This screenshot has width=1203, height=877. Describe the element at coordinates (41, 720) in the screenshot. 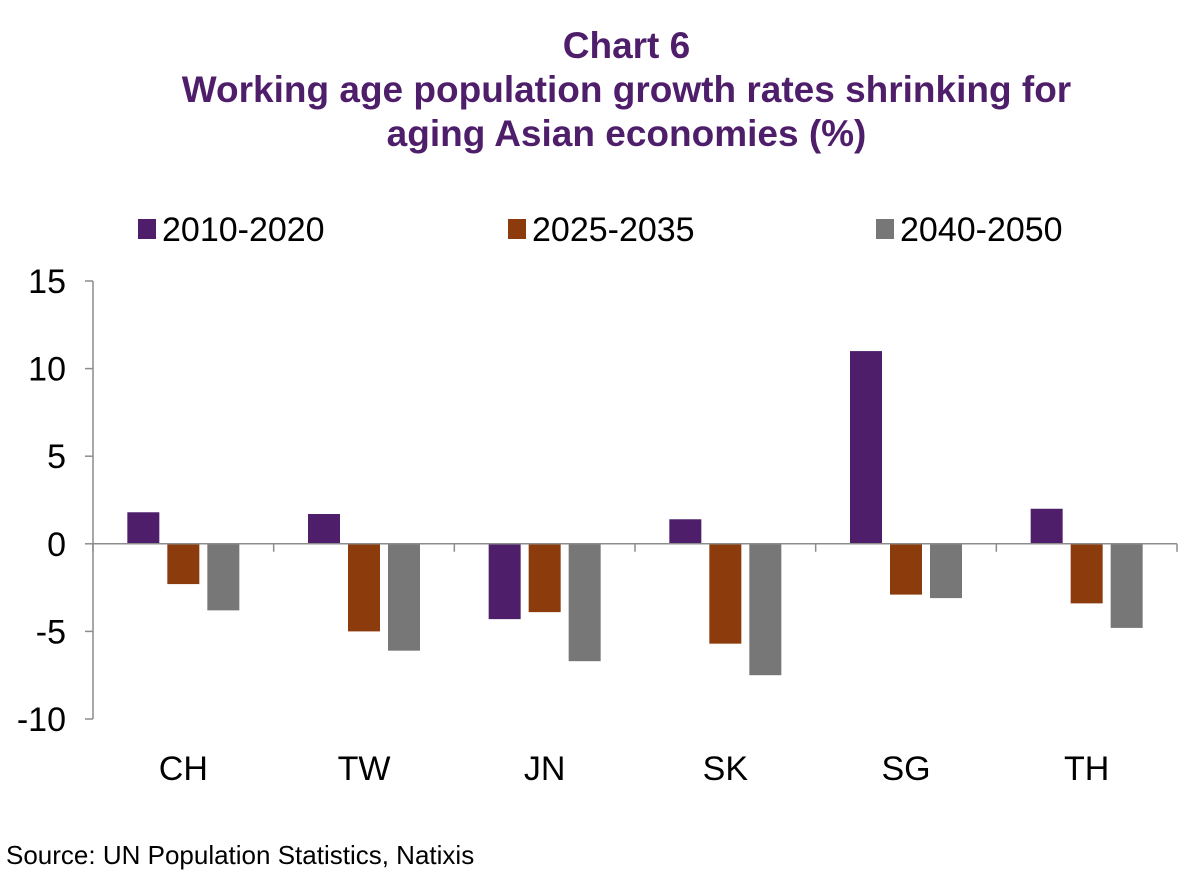

I see `y-tick-label: -10` at that location.